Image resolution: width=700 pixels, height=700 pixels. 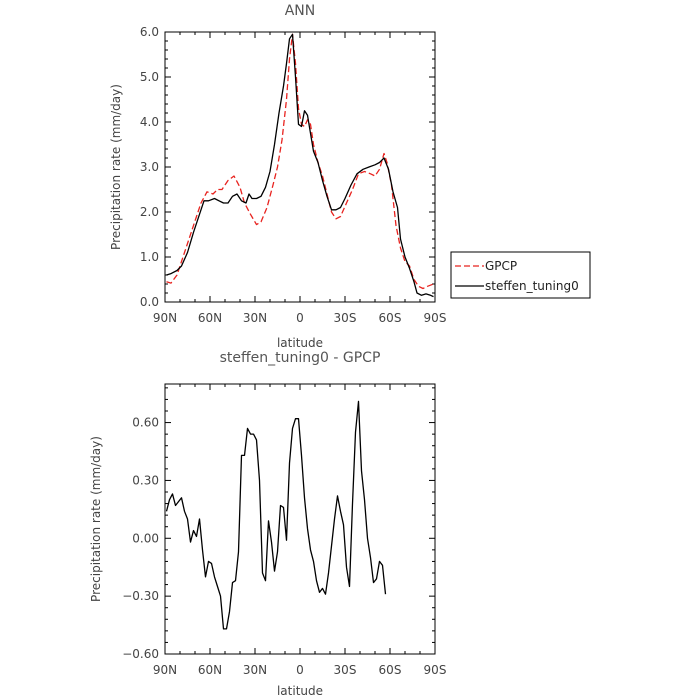 What do you see at coordinates (300, 11) in the screenshot?
I see `chart-title: ANN` at bounding box center [300, 11].